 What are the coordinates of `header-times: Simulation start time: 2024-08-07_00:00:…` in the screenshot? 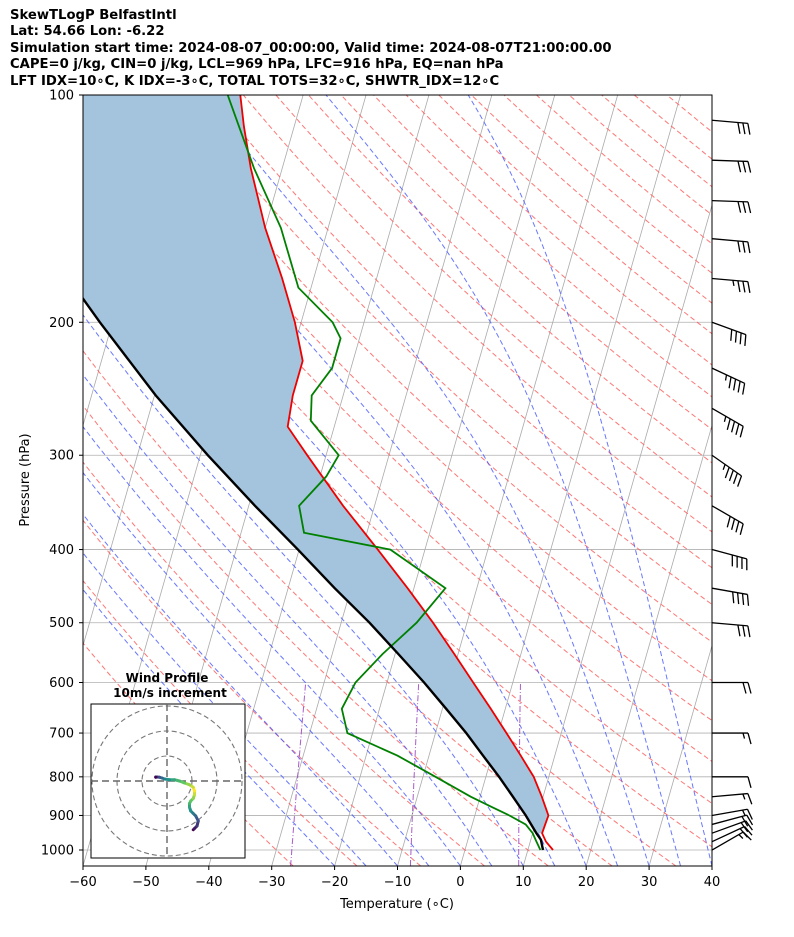 It's located at (311, 48).